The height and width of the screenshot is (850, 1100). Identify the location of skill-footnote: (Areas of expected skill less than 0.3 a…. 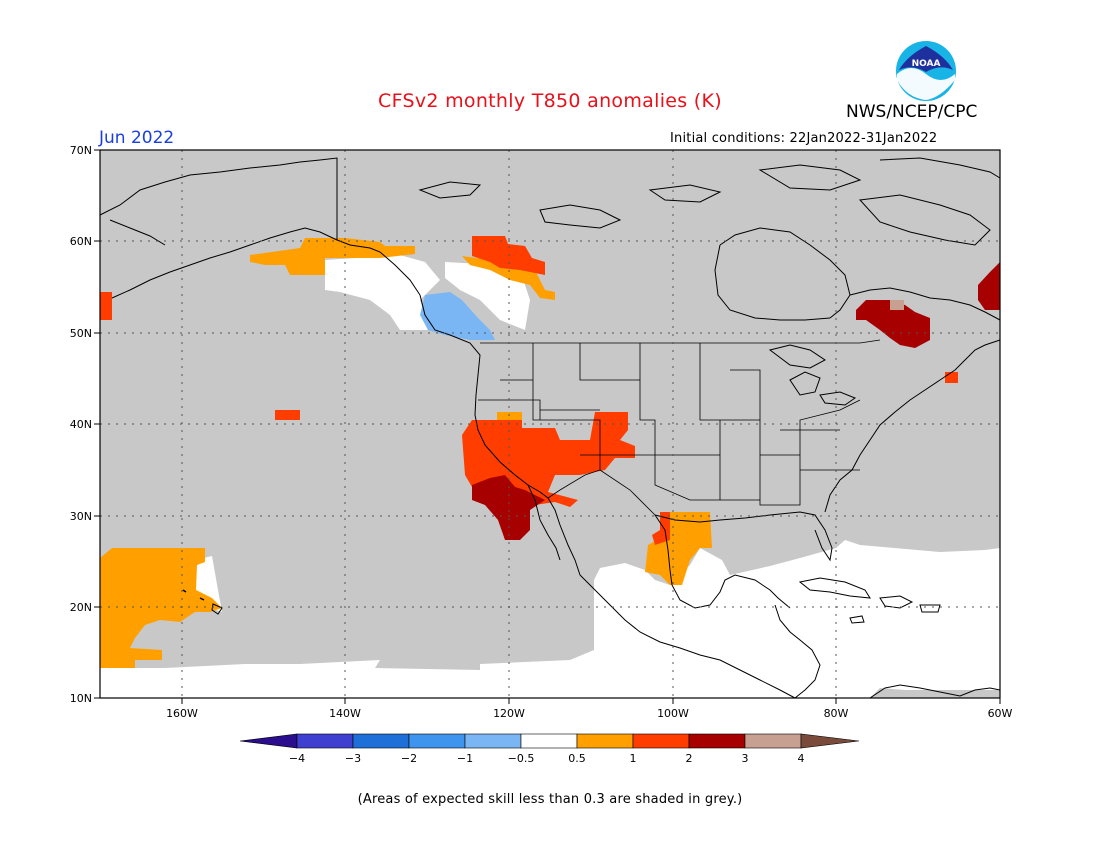
(550, 799).